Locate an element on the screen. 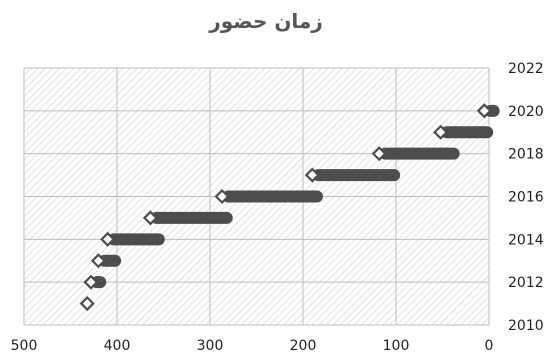 This screenshot has width=548, height=361. y-tick-label: 2012 is located at coordinates (526, 283).